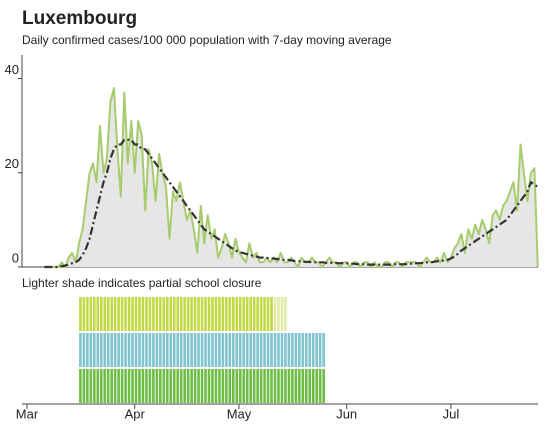 This screenshot has height=430, width=548. What do you see at coordinates (79, 18) in the screenshot?
I see `chart-title: Luxembourg` at bounding box center [79, 18].